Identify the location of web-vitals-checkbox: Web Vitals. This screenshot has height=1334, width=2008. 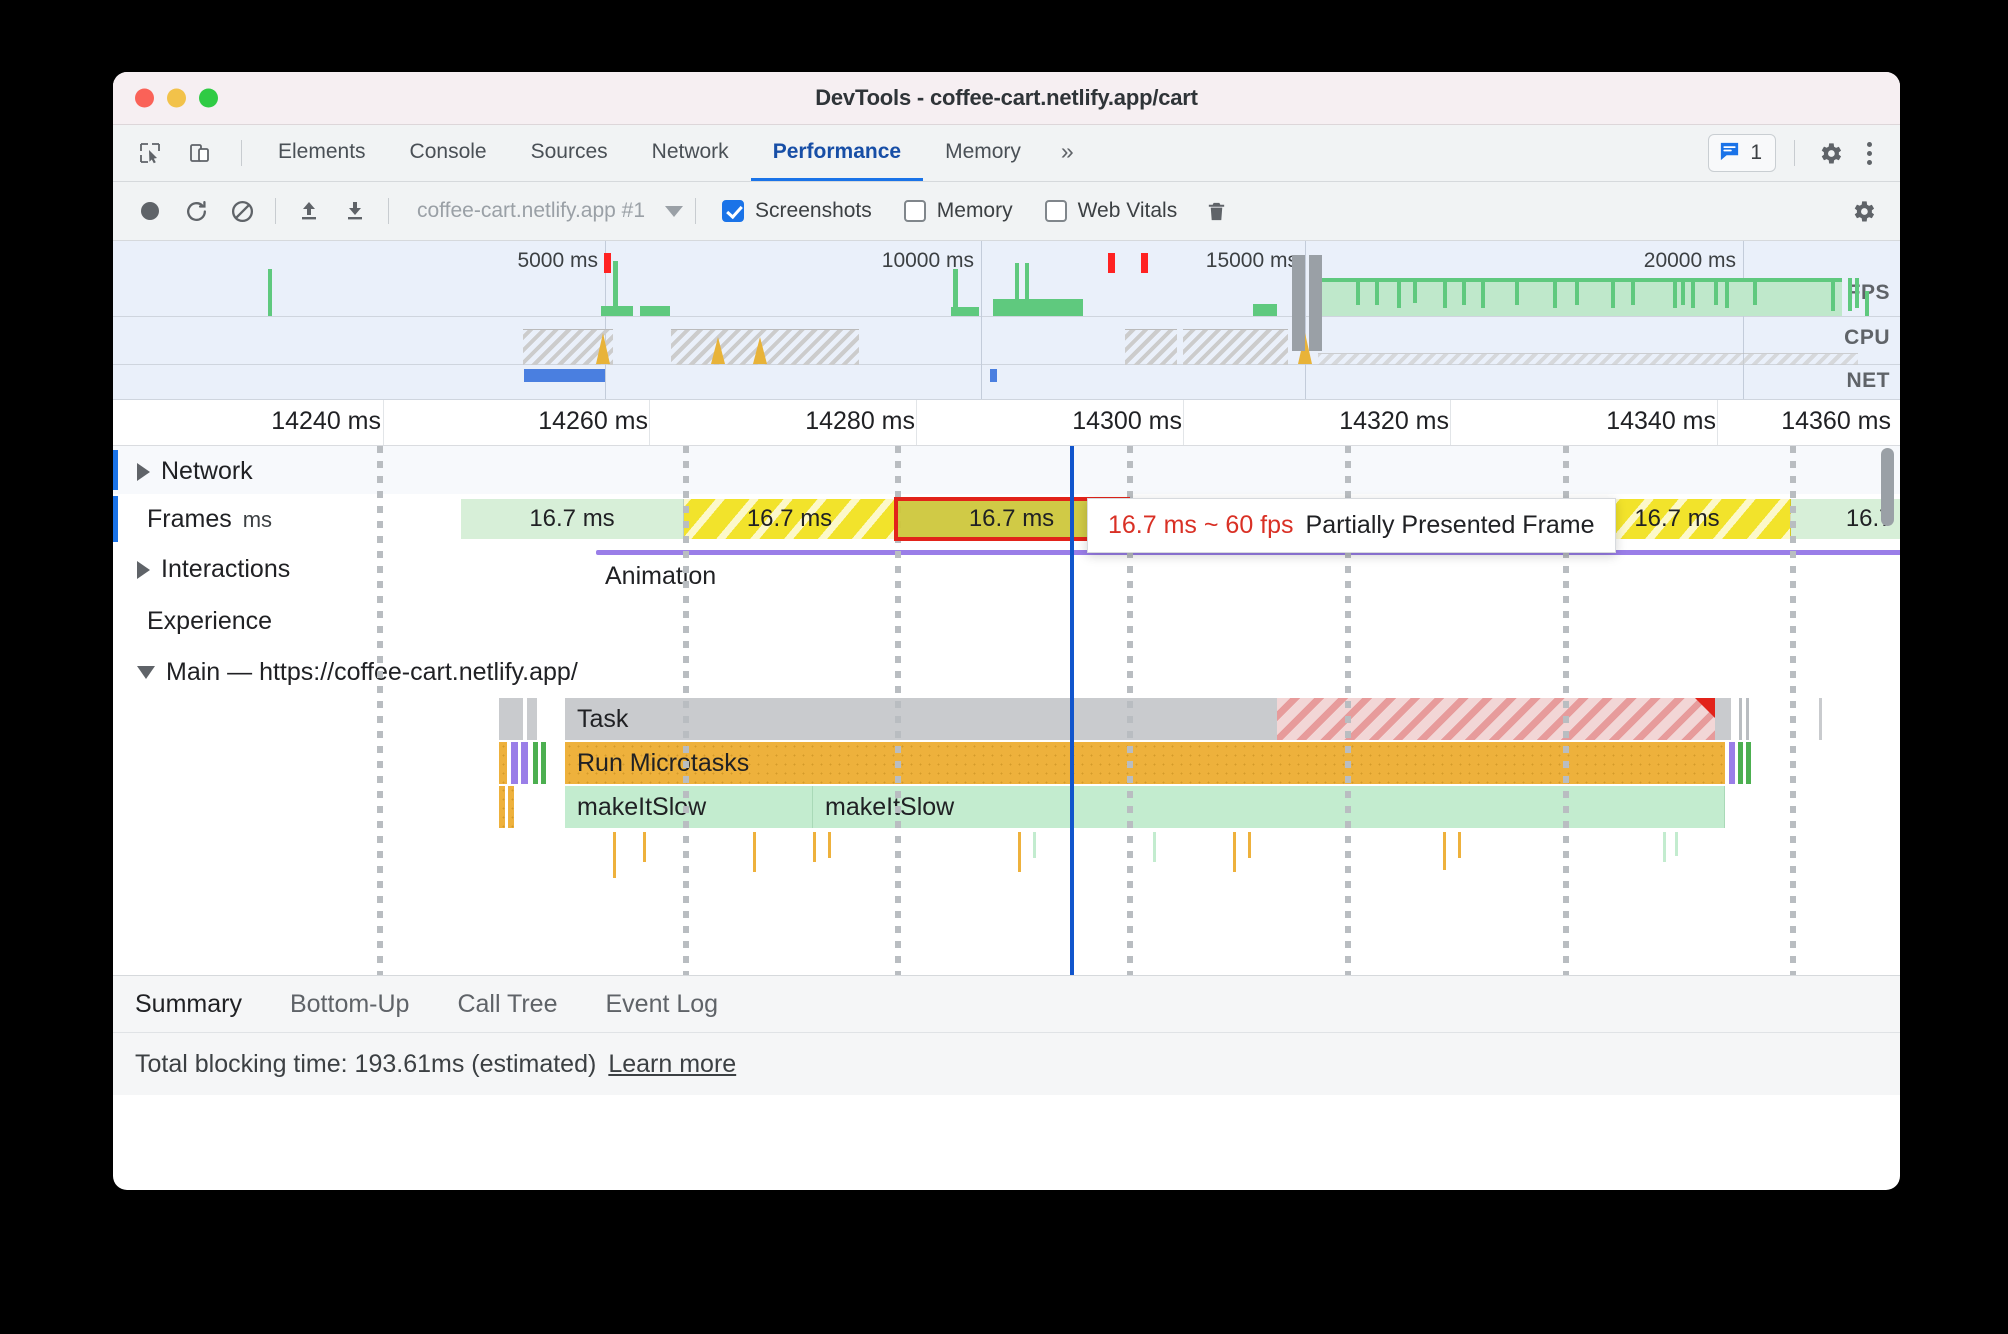
(1111, 211).